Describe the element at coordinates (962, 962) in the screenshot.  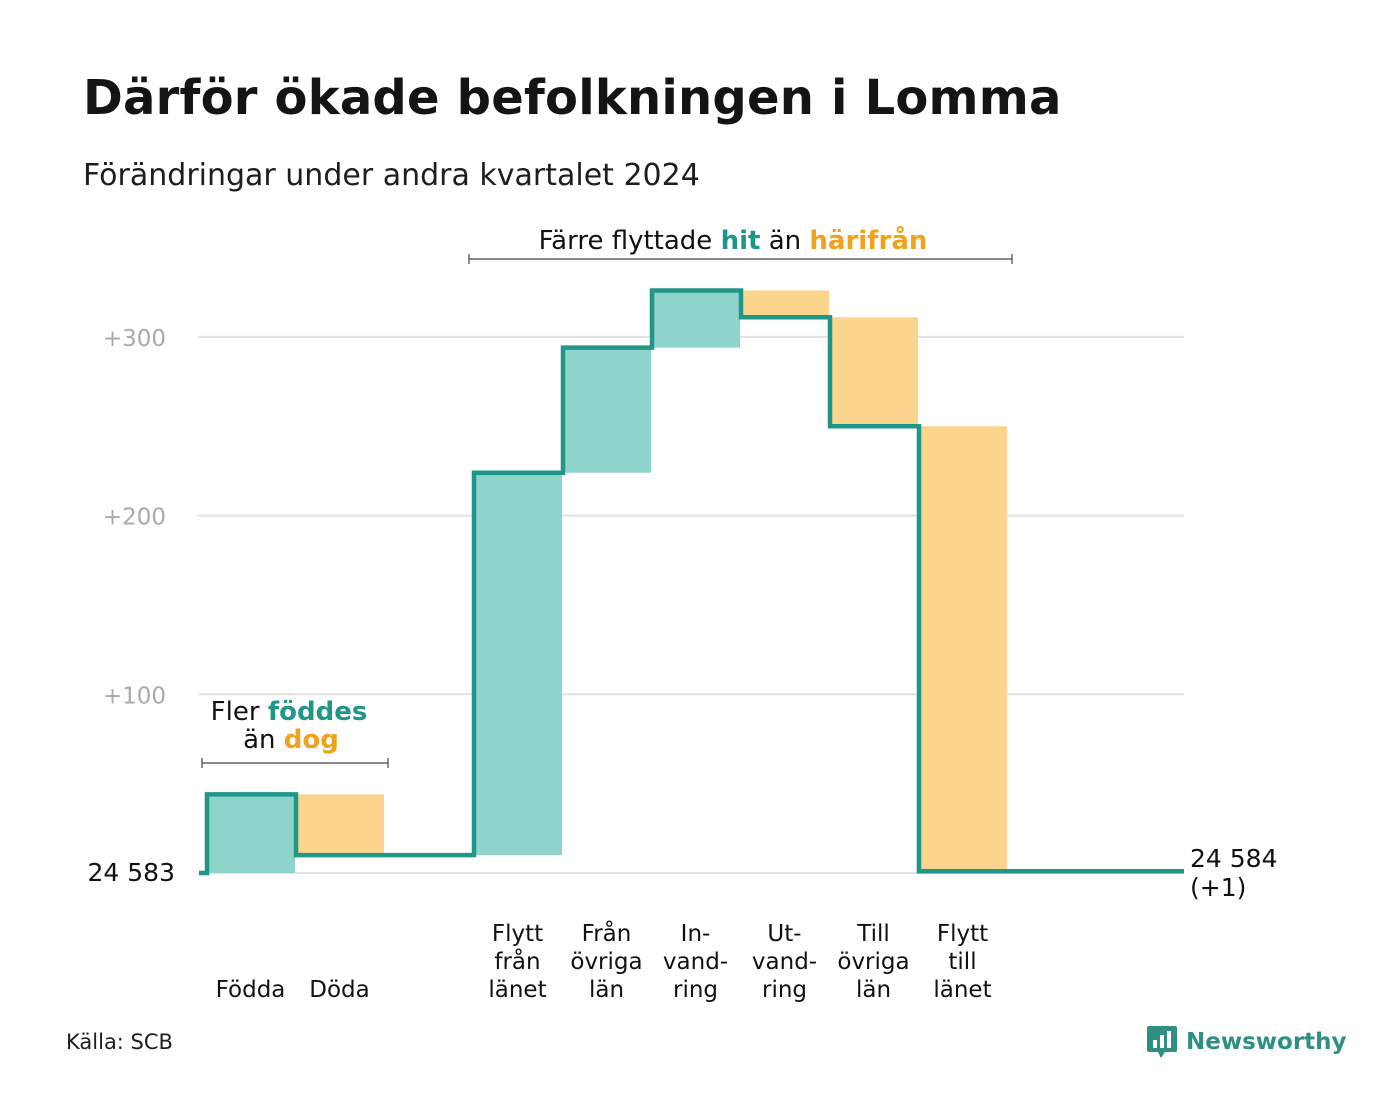
I see `category-label: till` at that location.